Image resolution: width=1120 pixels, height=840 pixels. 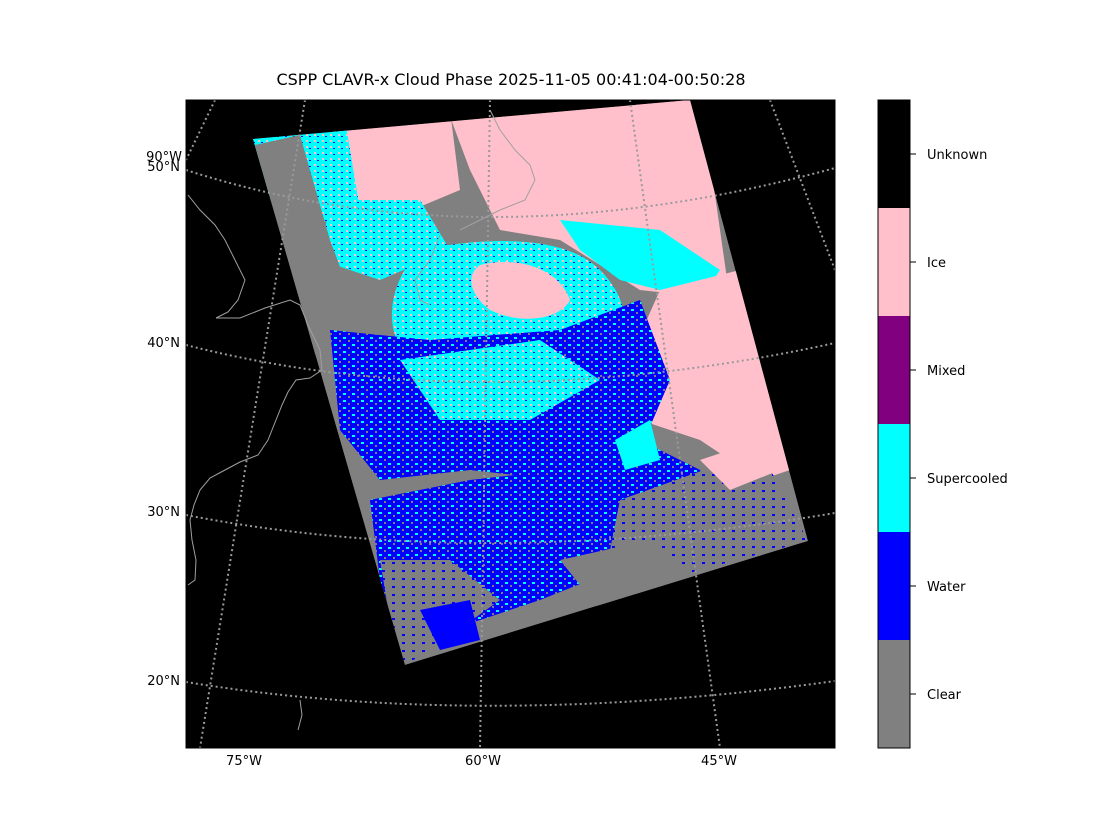 I want to click on lon-label-75w: 75°W, so click(x=244, y=761).